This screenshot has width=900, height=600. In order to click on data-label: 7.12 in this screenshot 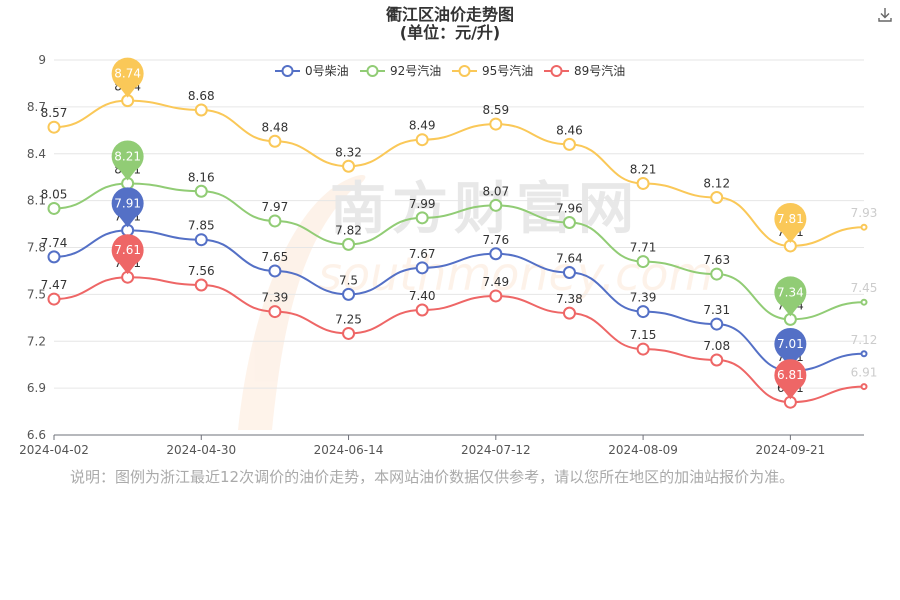, I will do `click(864, 340)`.